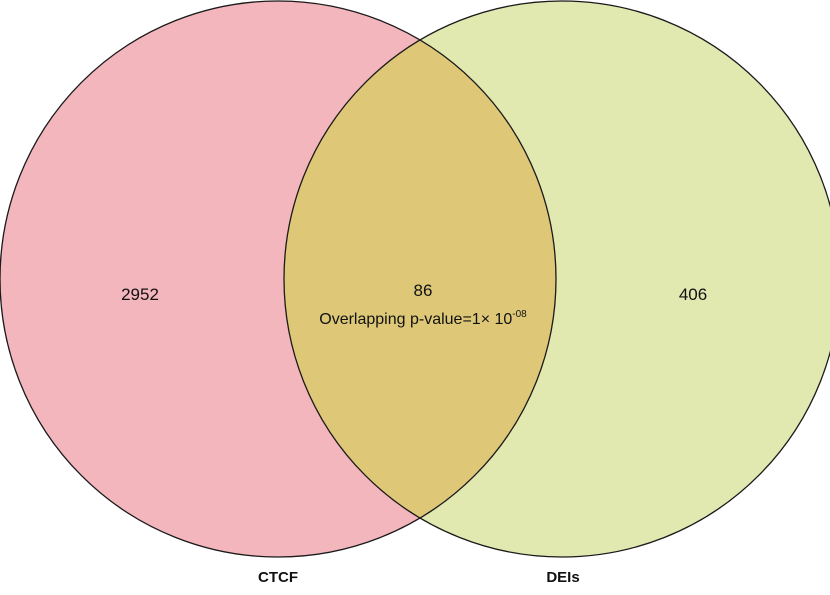 Image resolution: width=830 pixels, height=595 pixels. I want to click on overlap-pvalue: Overlapping p-value=1× 10-08, so click(423, 318).